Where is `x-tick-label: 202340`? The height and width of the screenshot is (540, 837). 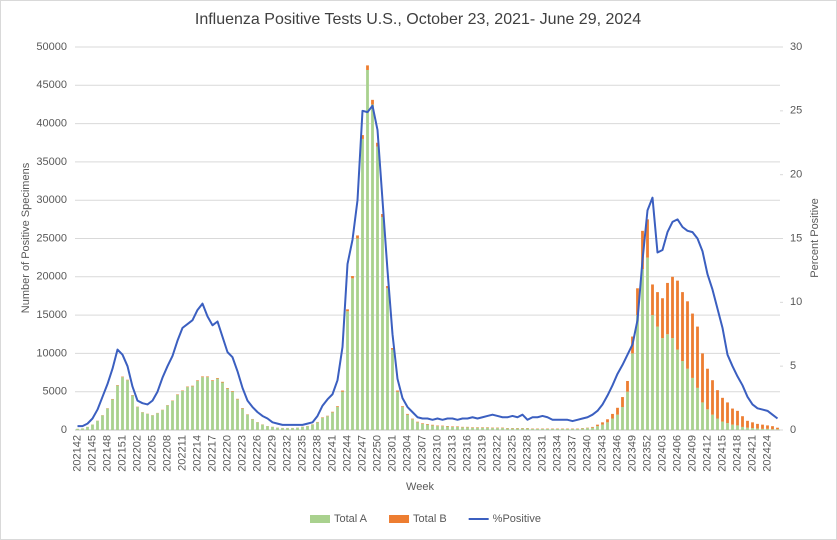
x-tick-label: 202340 is located at coordinates (587, 453).